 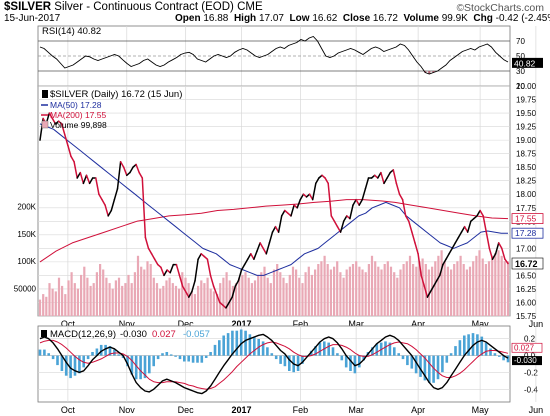 I want to click on volume-legend-swatch, so click(x=45, y=124).